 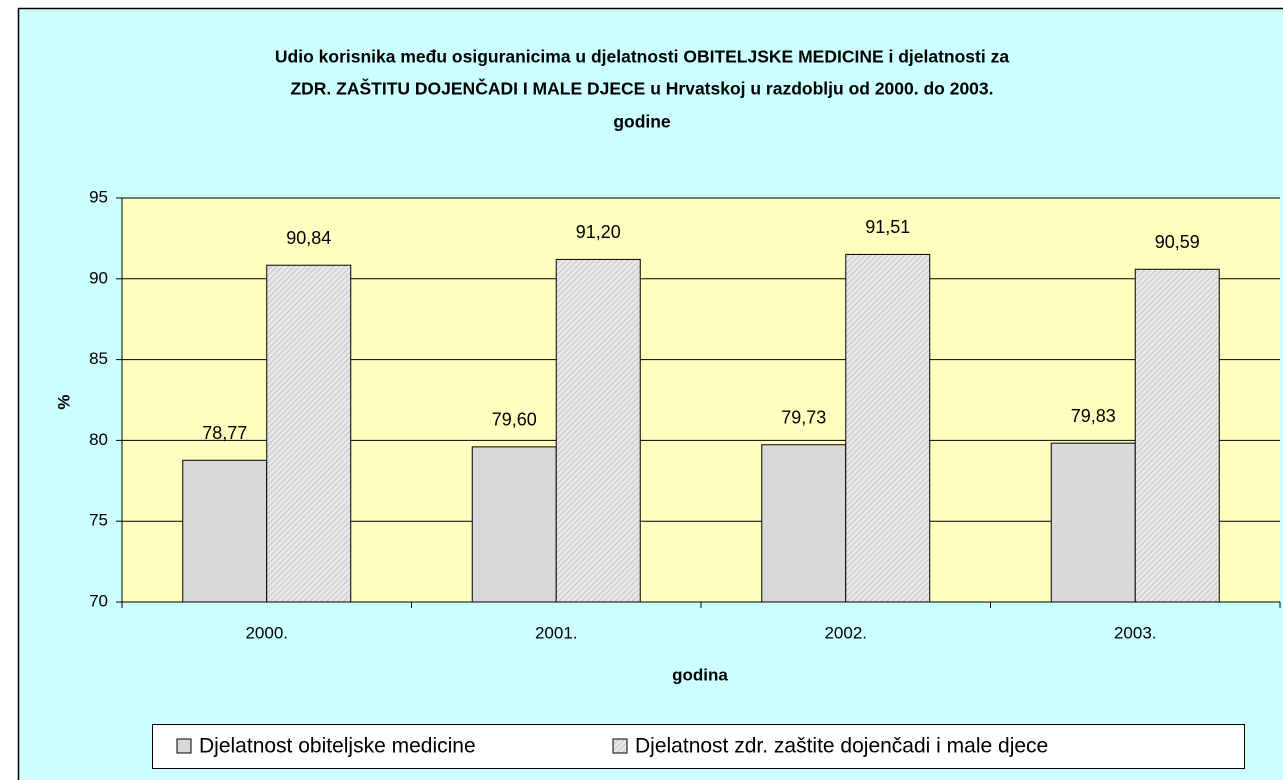 I want to click on legend-box, so click(x=698, y=746).